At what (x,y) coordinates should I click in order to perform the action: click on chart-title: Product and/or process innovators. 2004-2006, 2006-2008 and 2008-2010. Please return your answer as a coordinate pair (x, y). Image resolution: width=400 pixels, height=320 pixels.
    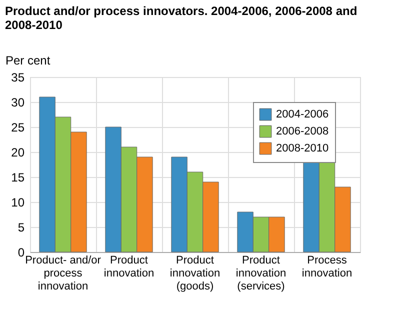
    Looking at the image, I should click on (181, 18).